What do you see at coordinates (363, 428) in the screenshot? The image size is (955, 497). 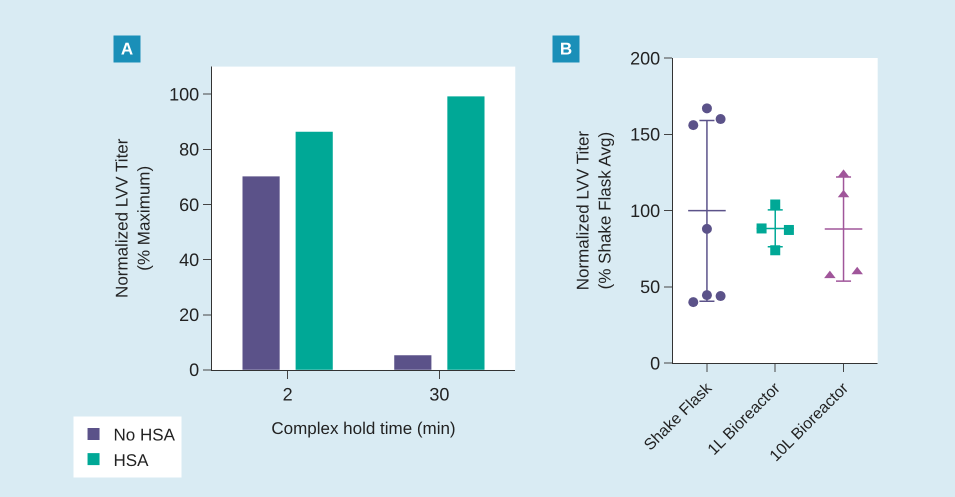 I see `x-axis-title: Complex hold time (min)` at bounding box center [363, 428].